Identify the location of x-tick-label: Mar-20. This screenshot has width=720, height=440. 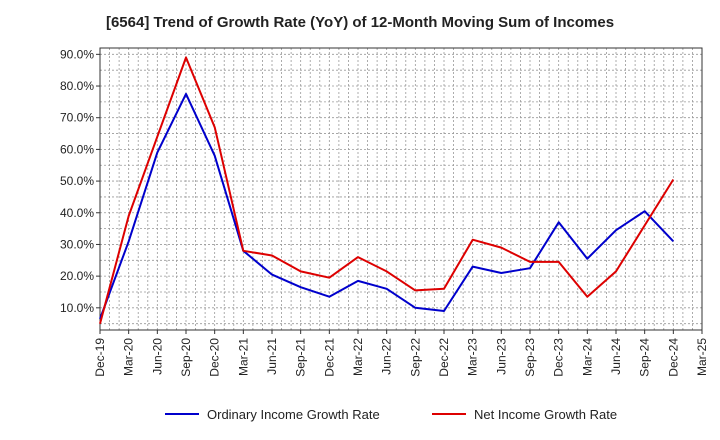
(129, 357).